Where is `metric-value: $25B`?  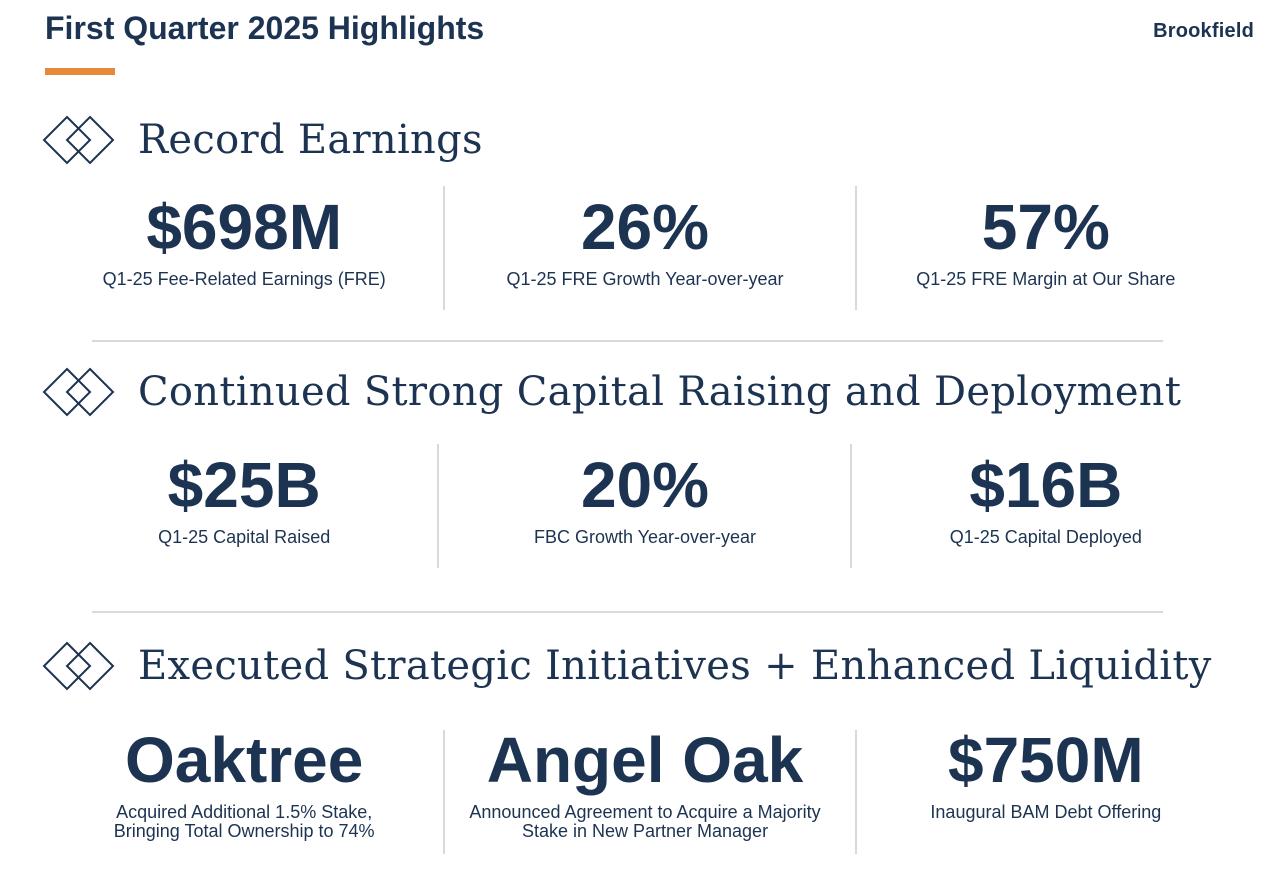 metric-value: $25B is located at coordinates (244, 485).